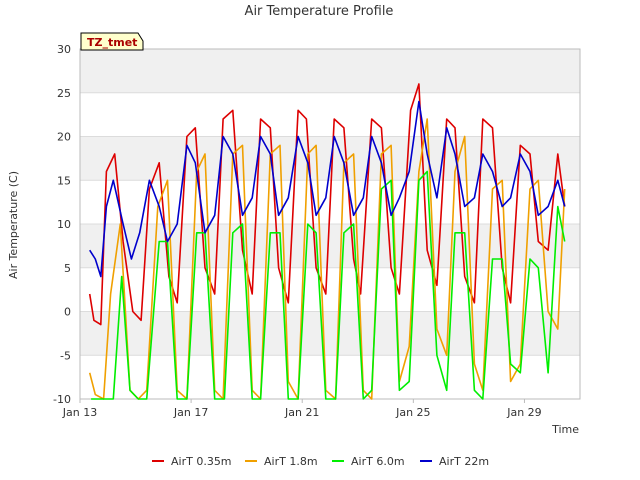 This screenshot has width=640, height=480. Describe the element at coordinates (67, 312) in the screenshot. I see `y-tick-label: 0` at that location.